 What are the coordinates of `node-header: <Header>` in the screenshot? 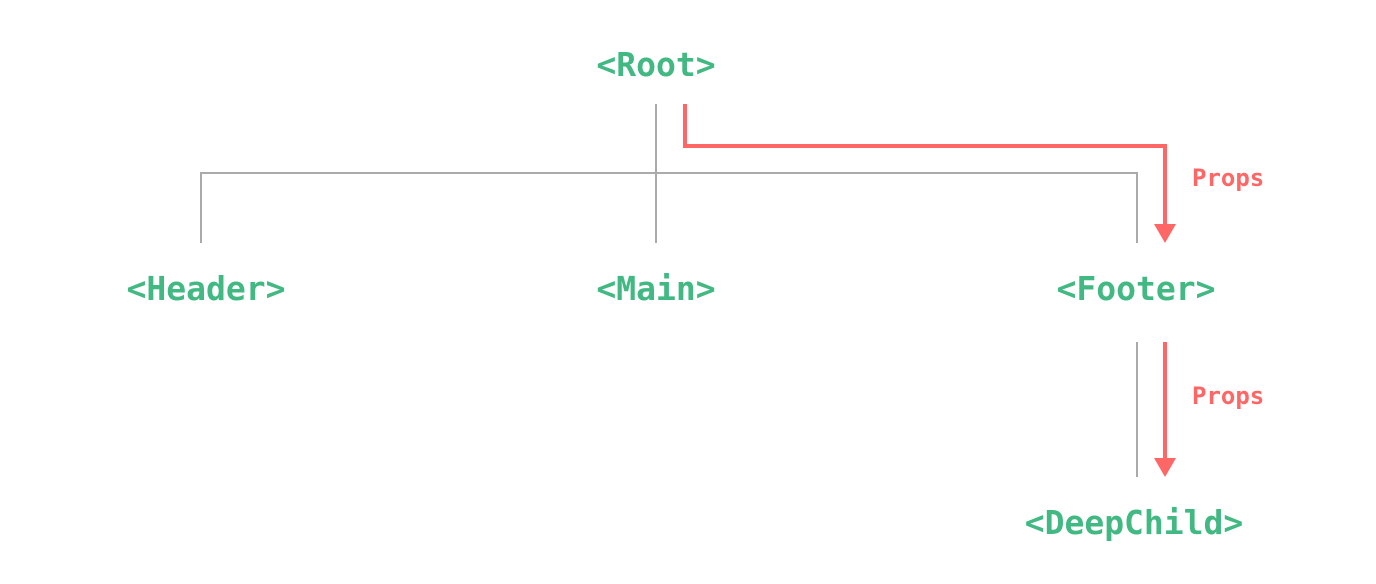 It's located at (206, 288).